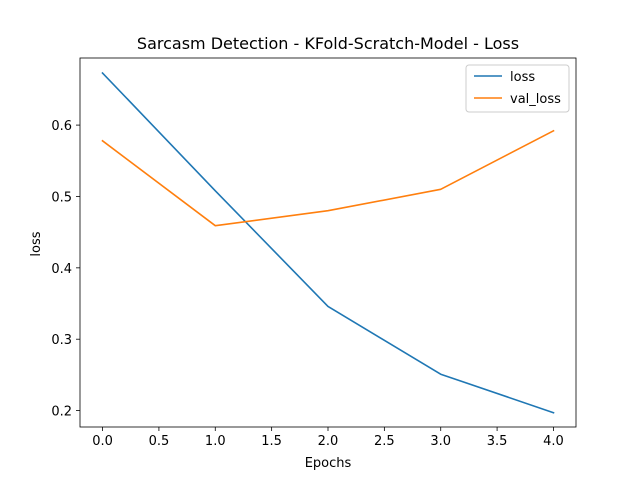 The height and width of the screenshot is (480, 640). What do you see at coordinates (384, 441) in the screenshot?
I see `x-tick-label: 2.5` at bounding box center [384, 441].